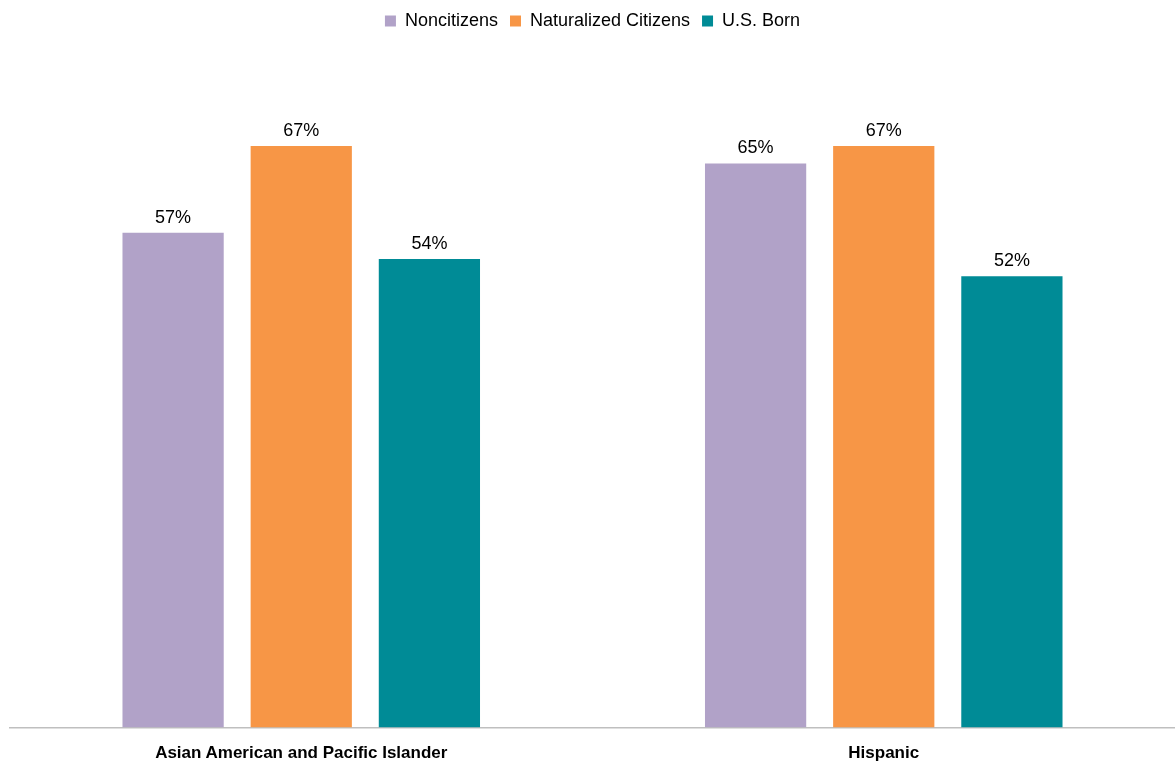 The width and height of the screenshot is (1175, 780). Describe the element at coordinates (884, 753) in the screenshot. I see `x-tick-label: Hispanic` at that location.